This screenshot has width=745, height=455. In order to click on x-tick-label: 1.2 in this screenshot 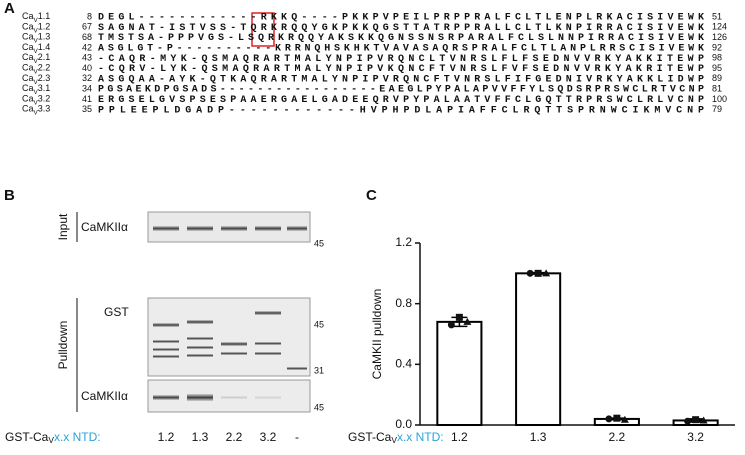, I will do `click(459, 437)`.